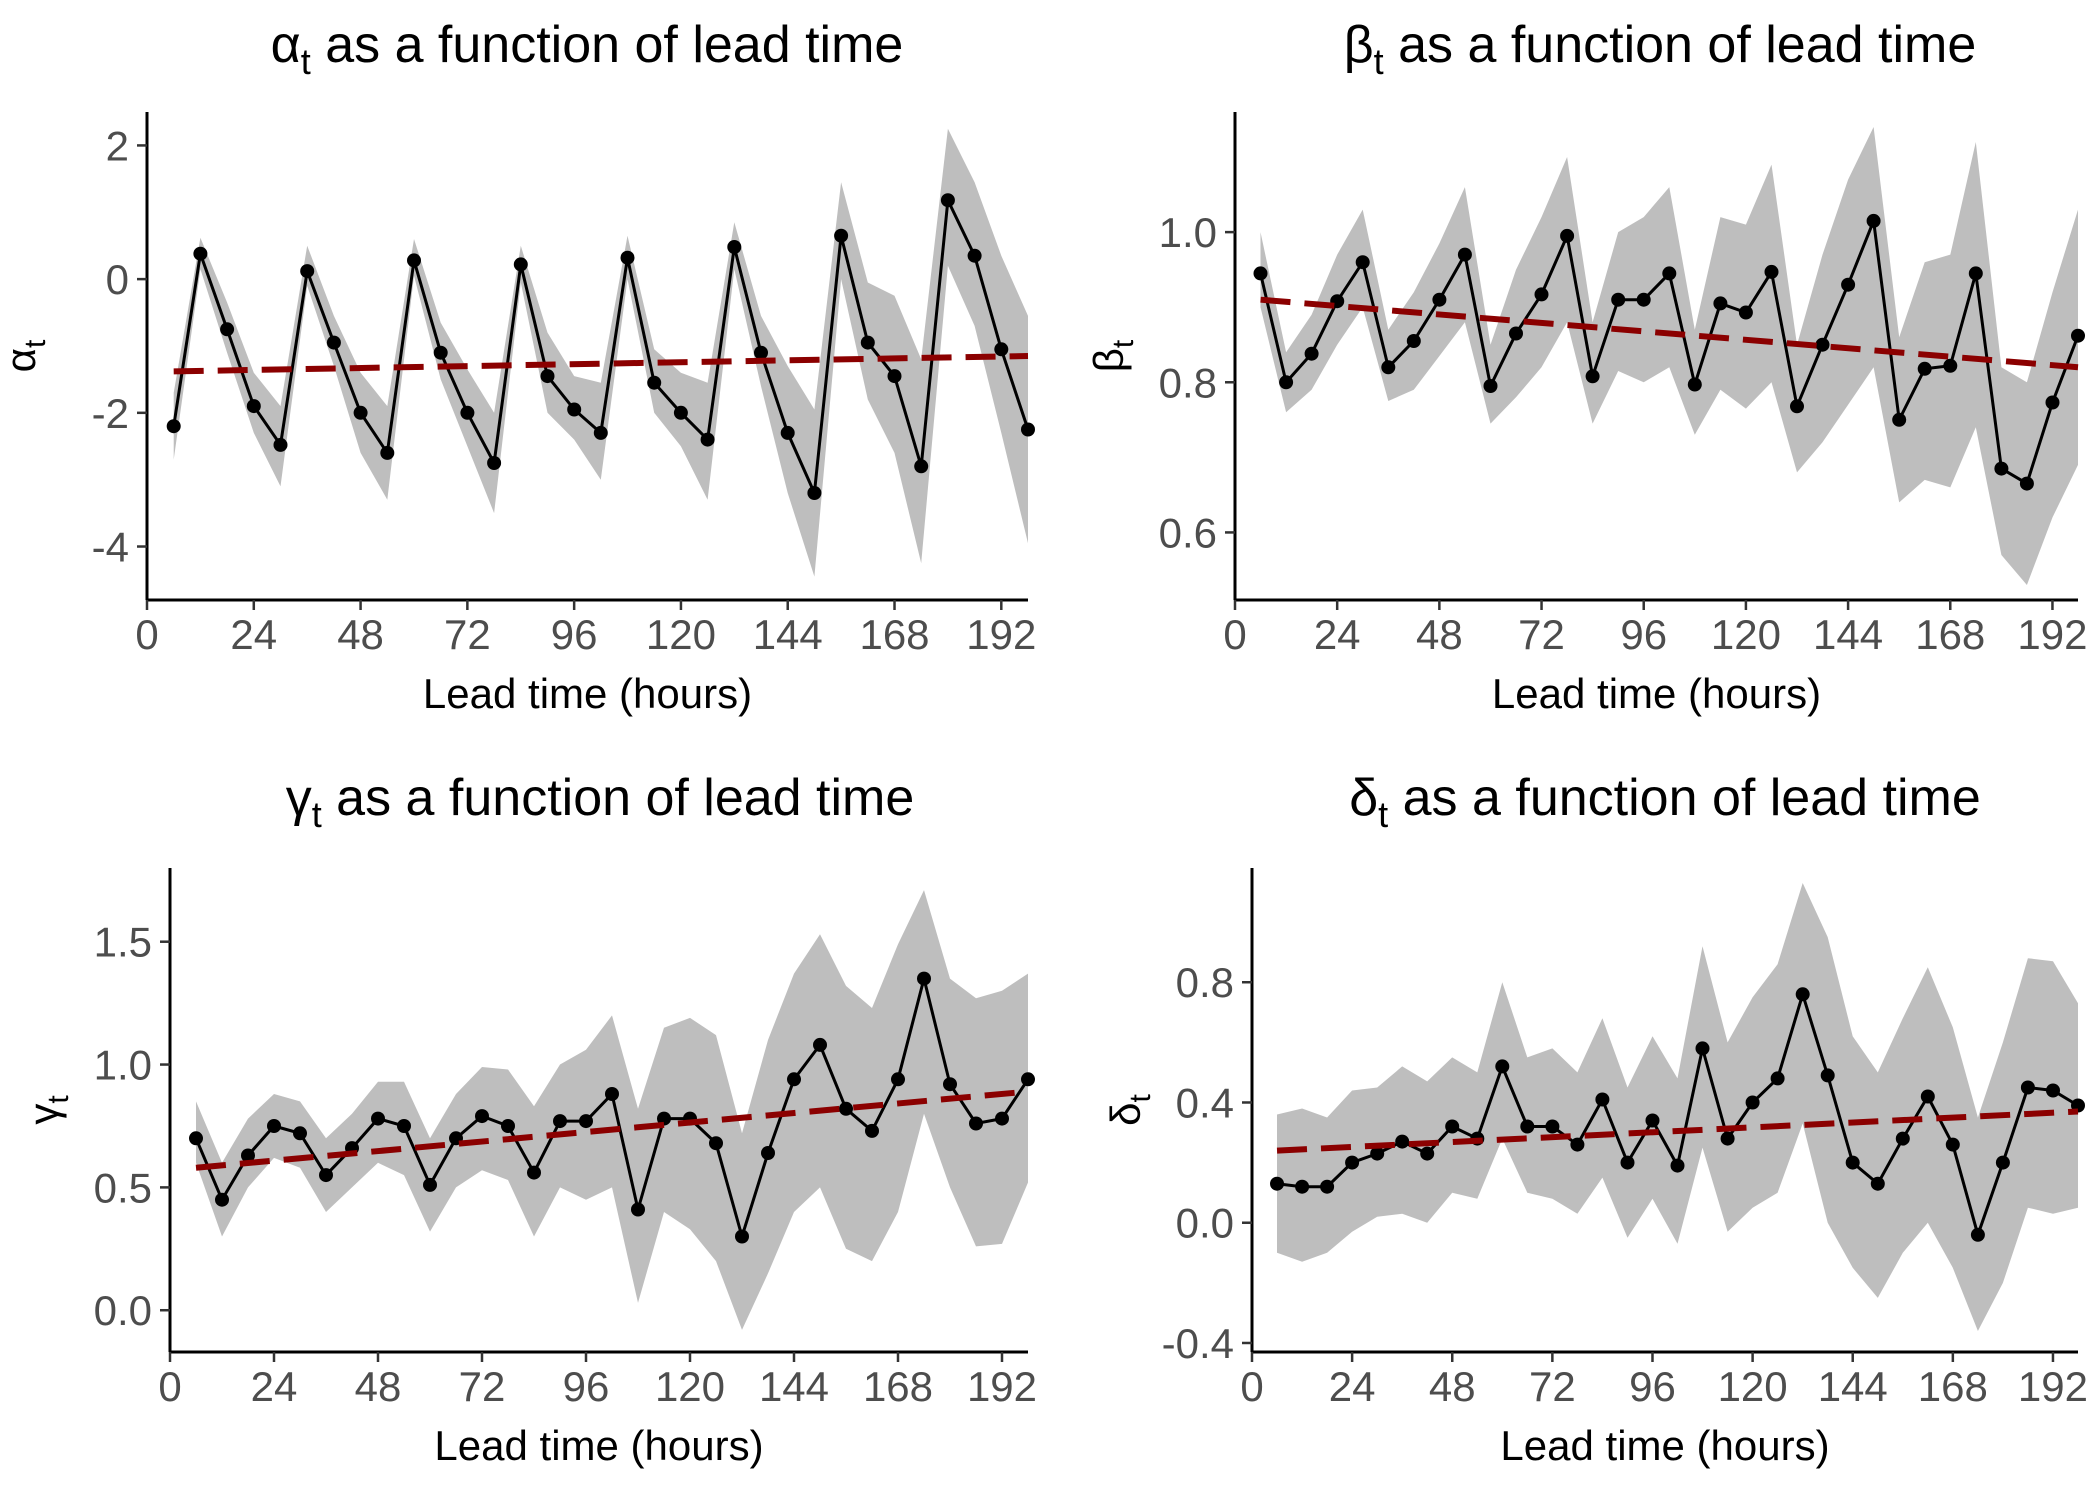 The height and width of the screenshot is (1500, 2100). I want to click on trend-line, so click(601, 364).